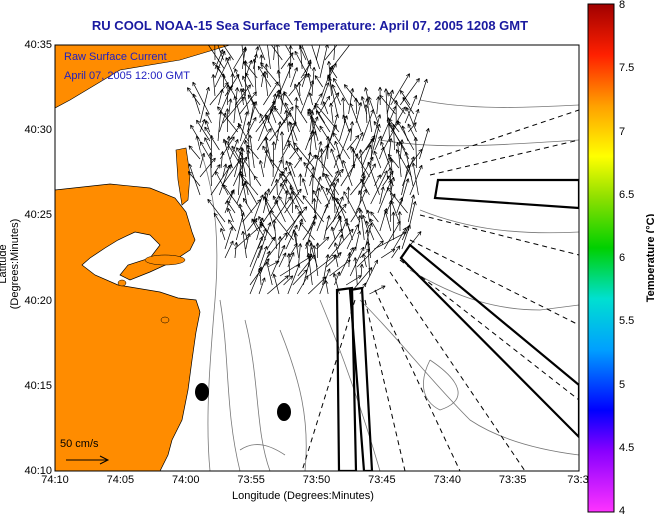 This screenshot has height=518, width=654. What do you see at coordinates (627, 321) in the screenshot?
I see `colorbar-tick-label: 5.5` at bounding box center [627, 321].